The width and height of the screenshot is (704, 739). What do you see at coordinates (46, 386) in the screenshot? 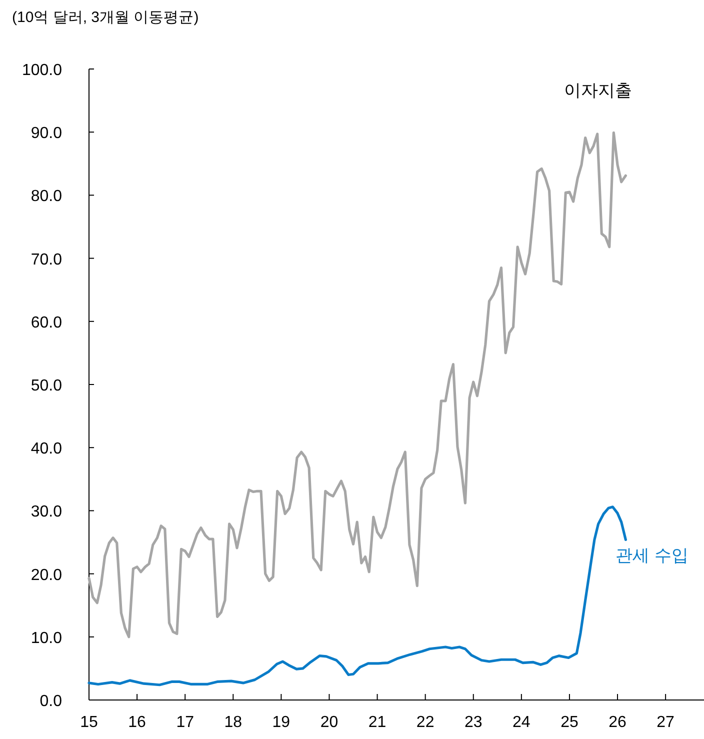
I see `y-tick-label: 50.0` at bounding box center [46, 386].